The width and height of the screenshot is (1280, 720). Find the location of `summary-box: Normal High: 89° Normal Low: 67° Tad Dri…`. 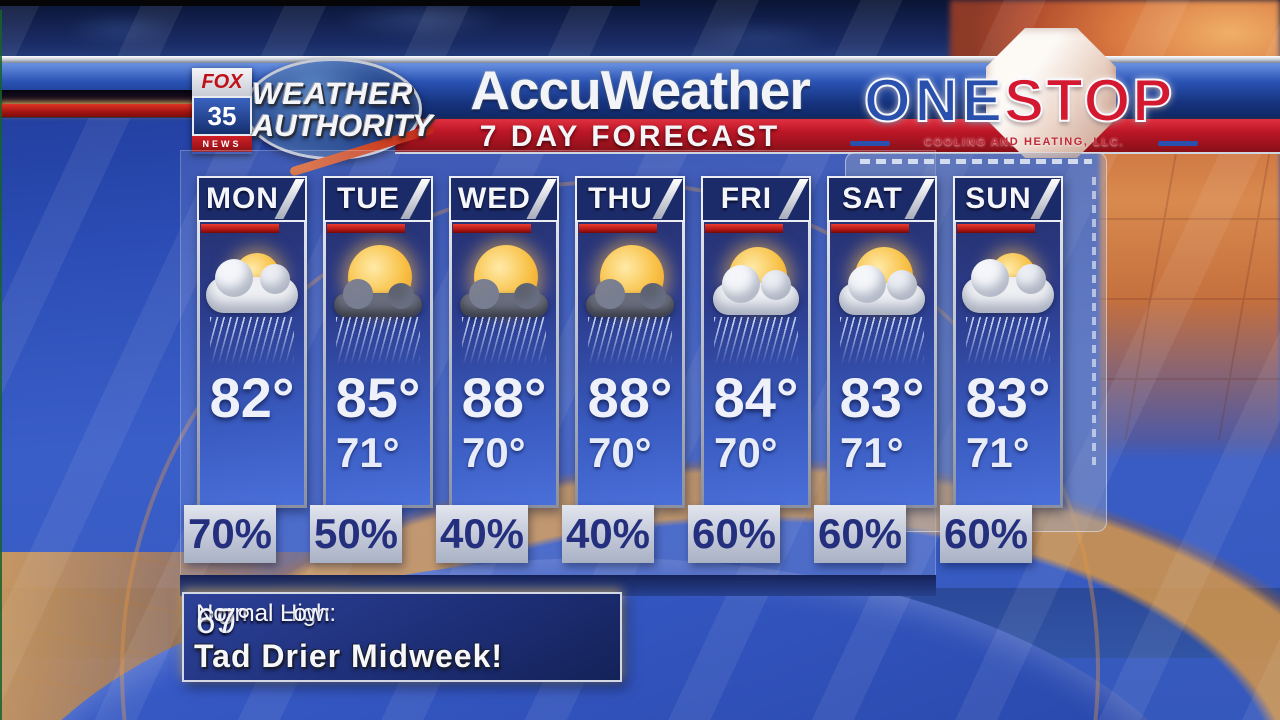

summary-box: Normal High: 89° Normal Low: 67° Tad Dri… is located at coordinates (402, 637).